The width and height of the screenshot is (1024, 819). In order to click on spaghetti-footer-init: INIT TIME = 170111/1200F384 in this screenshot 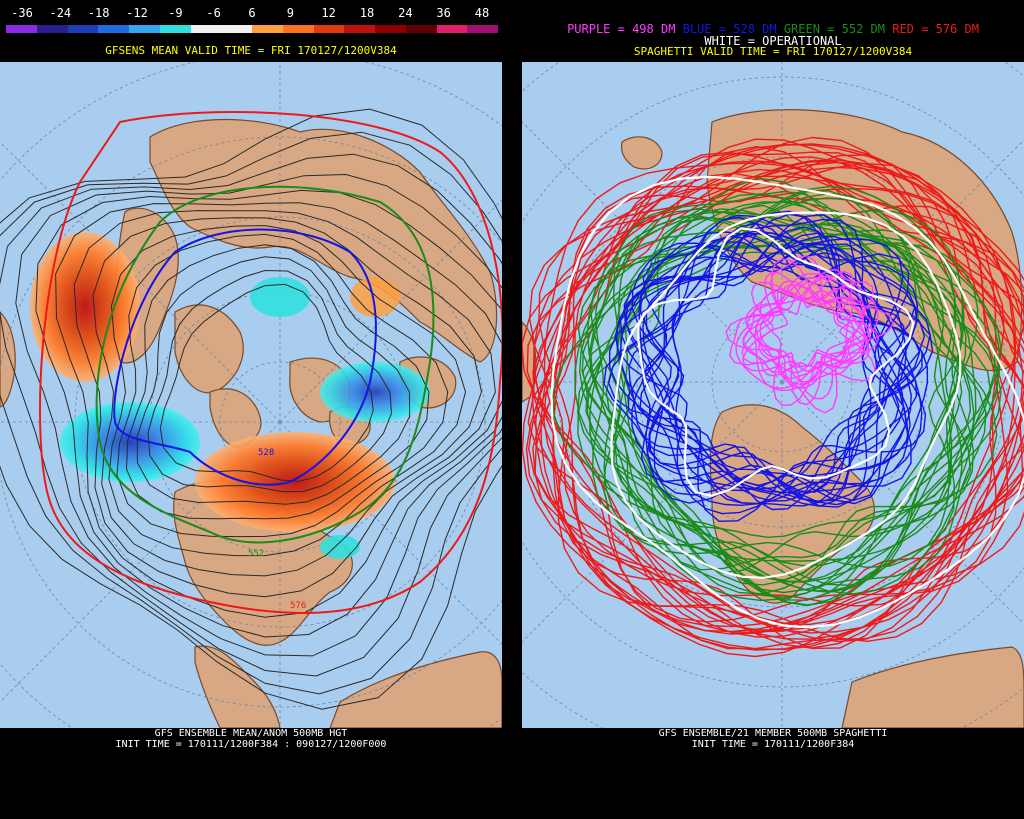, I will do `click(773, 744)`.